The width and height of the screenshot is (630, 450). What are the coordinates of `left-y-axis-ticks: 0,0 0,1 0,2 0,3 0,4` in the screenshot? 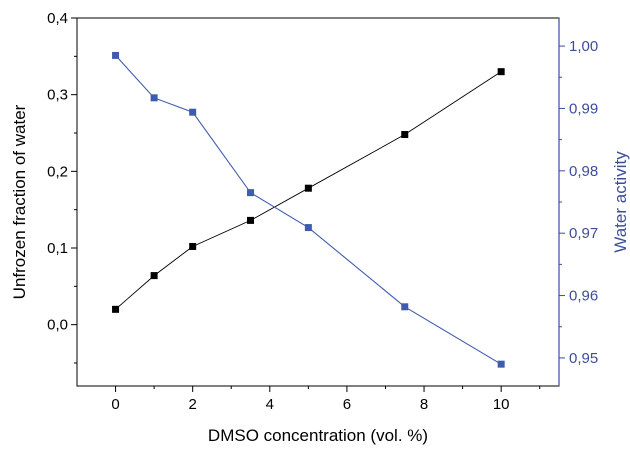 It's located at (62, 187).